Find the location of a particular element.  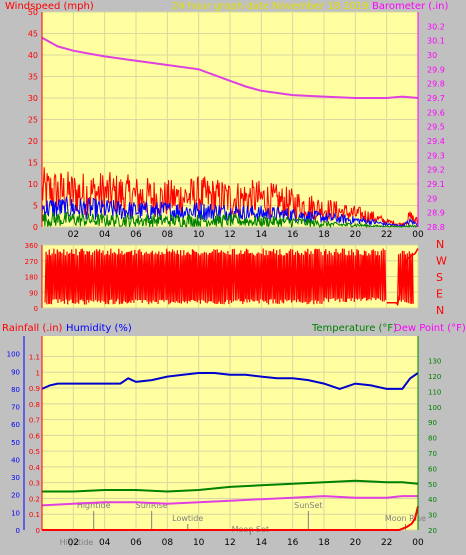

direction-tick-label: 180 is located at coordinates (31, 278).